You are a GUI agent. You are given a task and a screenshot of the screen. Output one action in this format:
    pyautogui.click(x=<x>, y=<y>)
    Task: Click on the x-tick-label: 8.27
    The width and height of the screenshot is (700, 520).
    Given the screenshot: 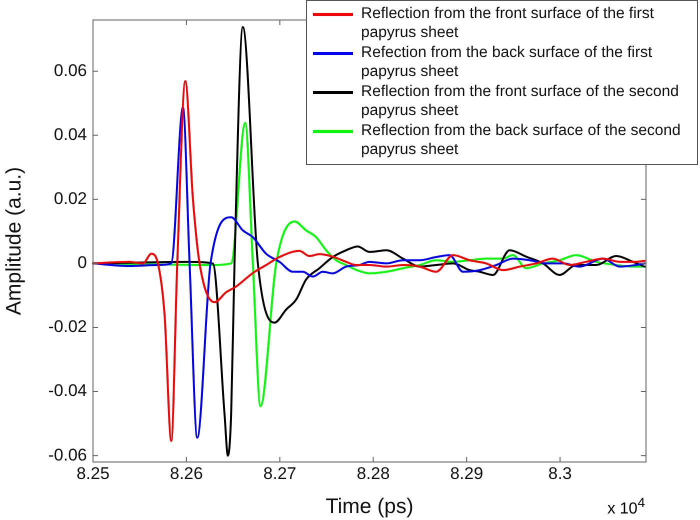 What is the action you would take?
    pyautogui.click(x=279, y=473)
    